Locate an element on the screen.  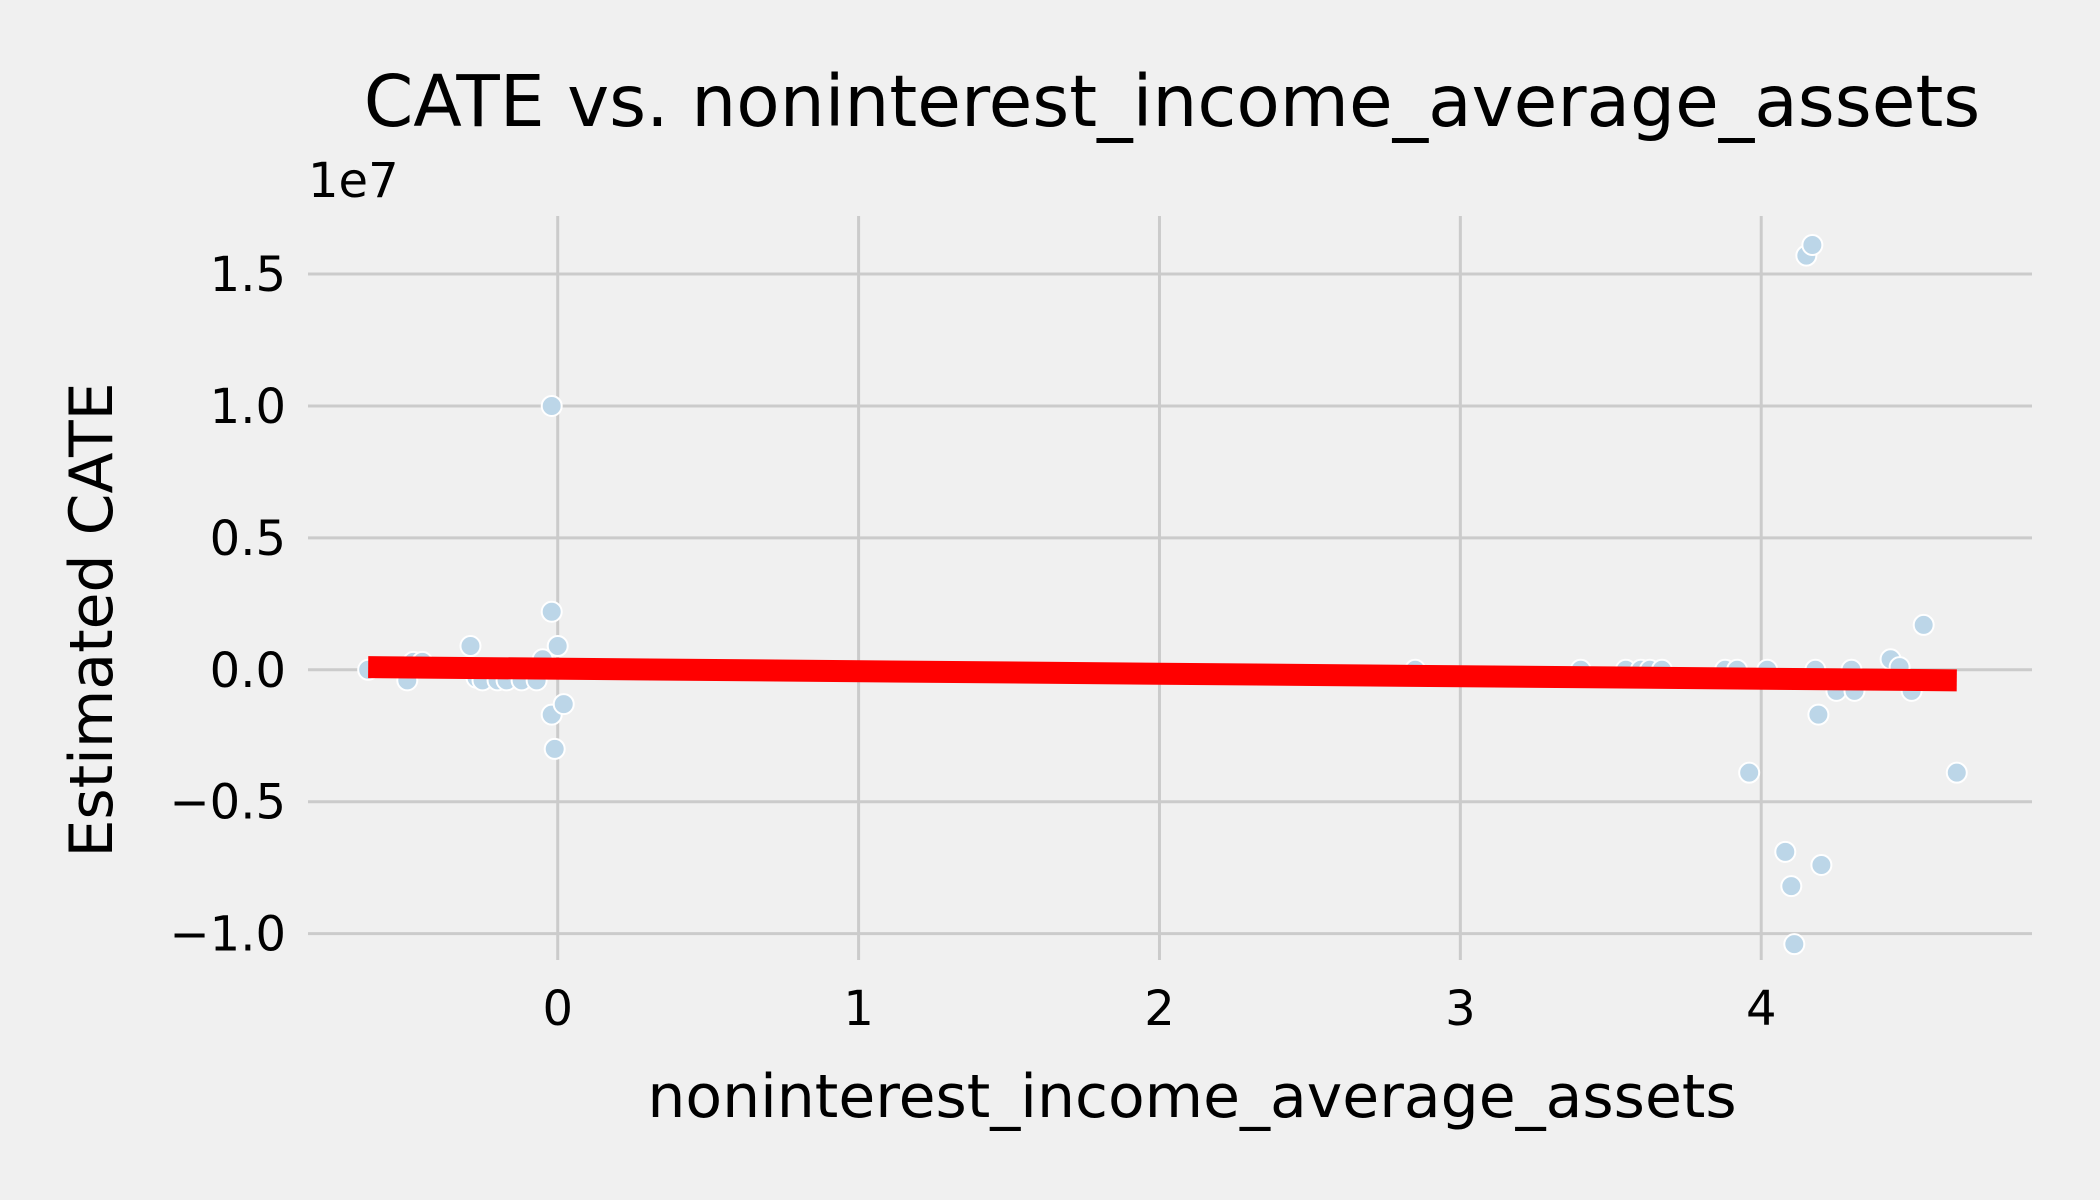
y-tick-label: 1.5 is located at coordinates (248, 275).